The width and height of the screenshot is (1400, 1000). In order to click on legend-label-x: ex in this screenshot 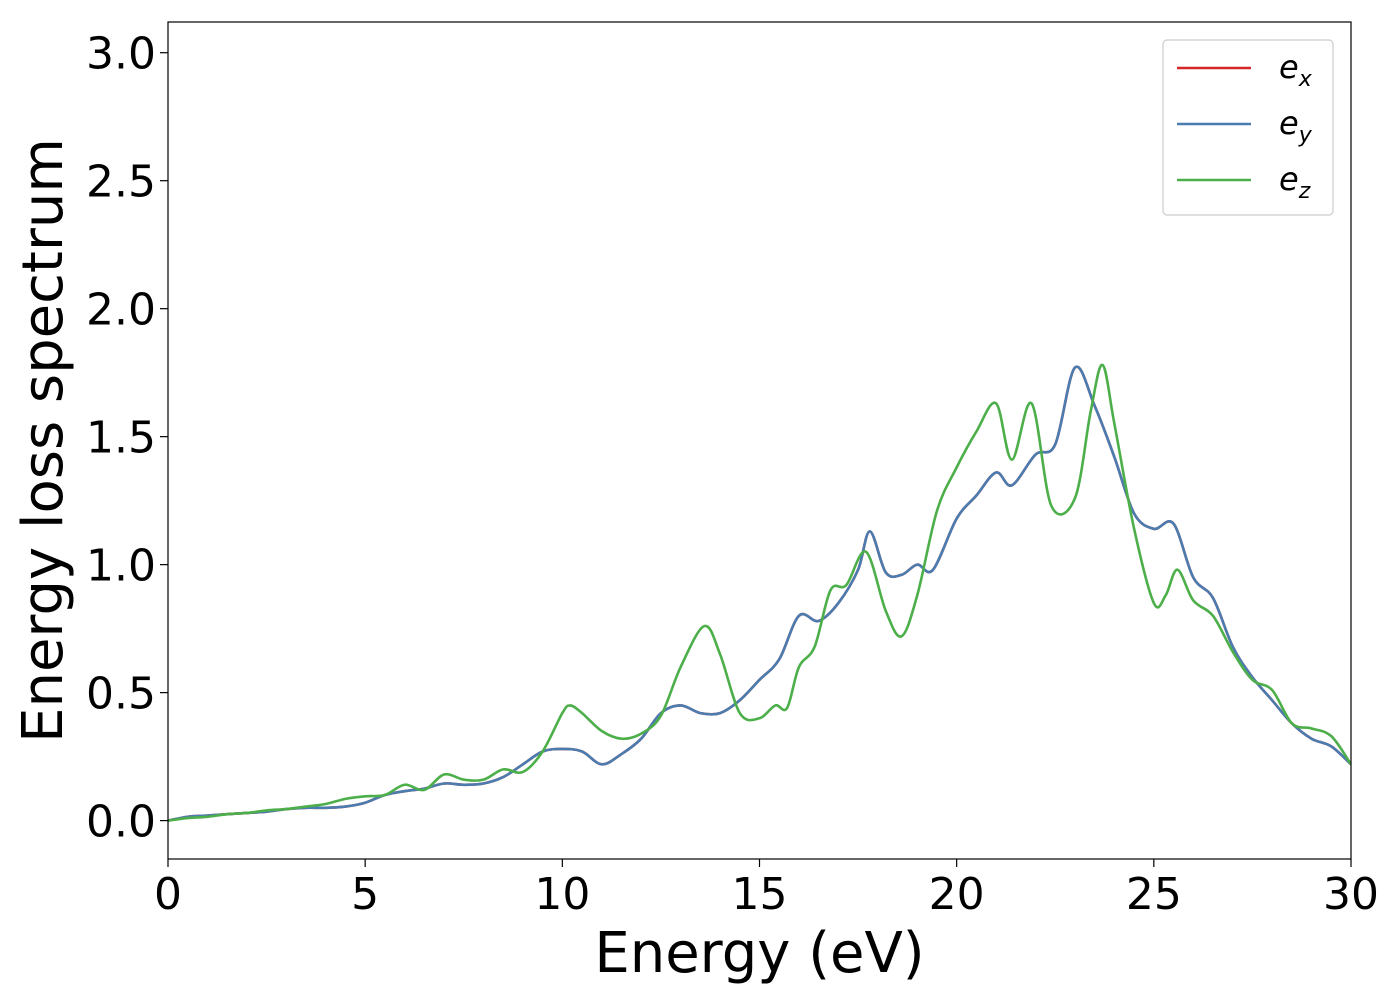, I will do `click(1296, 70)`.